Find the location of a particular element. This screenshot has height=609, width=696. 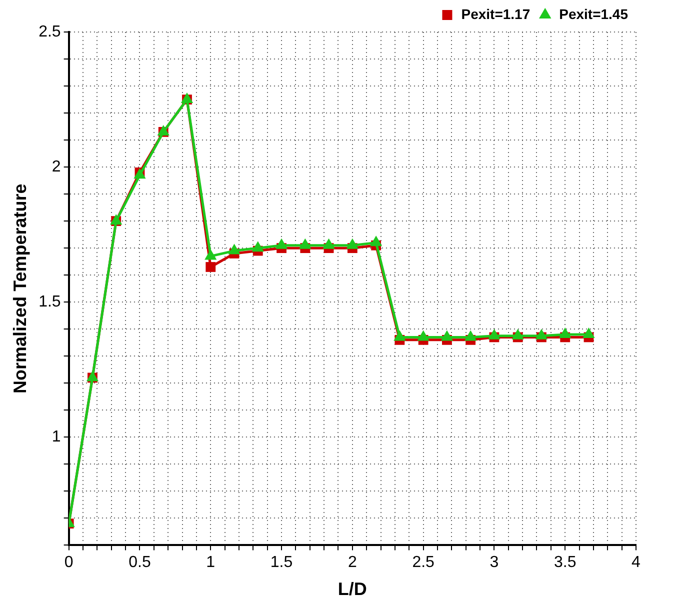

y-tick-label: 2 is located at coordinates (56, 167).